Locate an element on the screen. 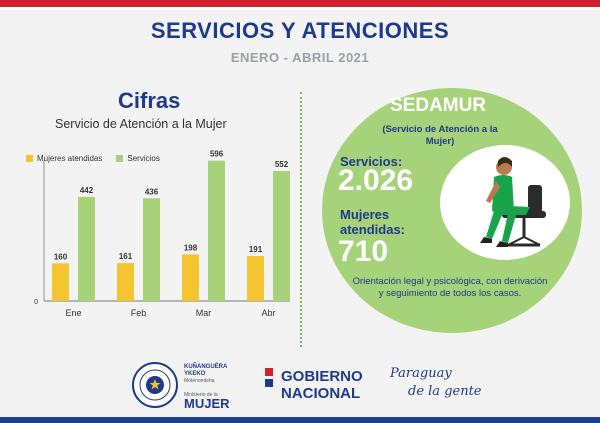 The image size is (600, 423). women-label-line2: atendidas: is located at coordinates (373, 229).